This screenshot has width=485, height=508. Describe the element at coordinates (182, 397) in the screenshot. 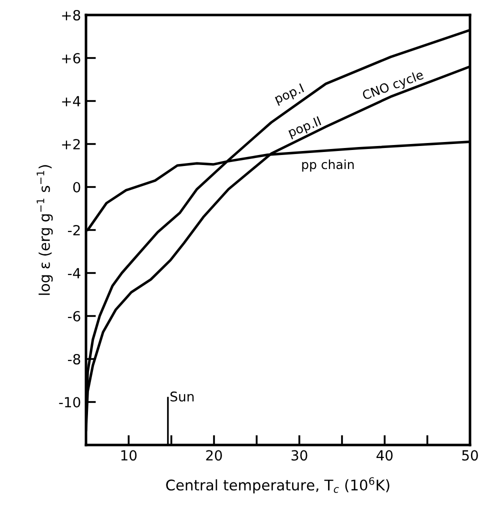

I see `ref-line-label: Sun` at that location.